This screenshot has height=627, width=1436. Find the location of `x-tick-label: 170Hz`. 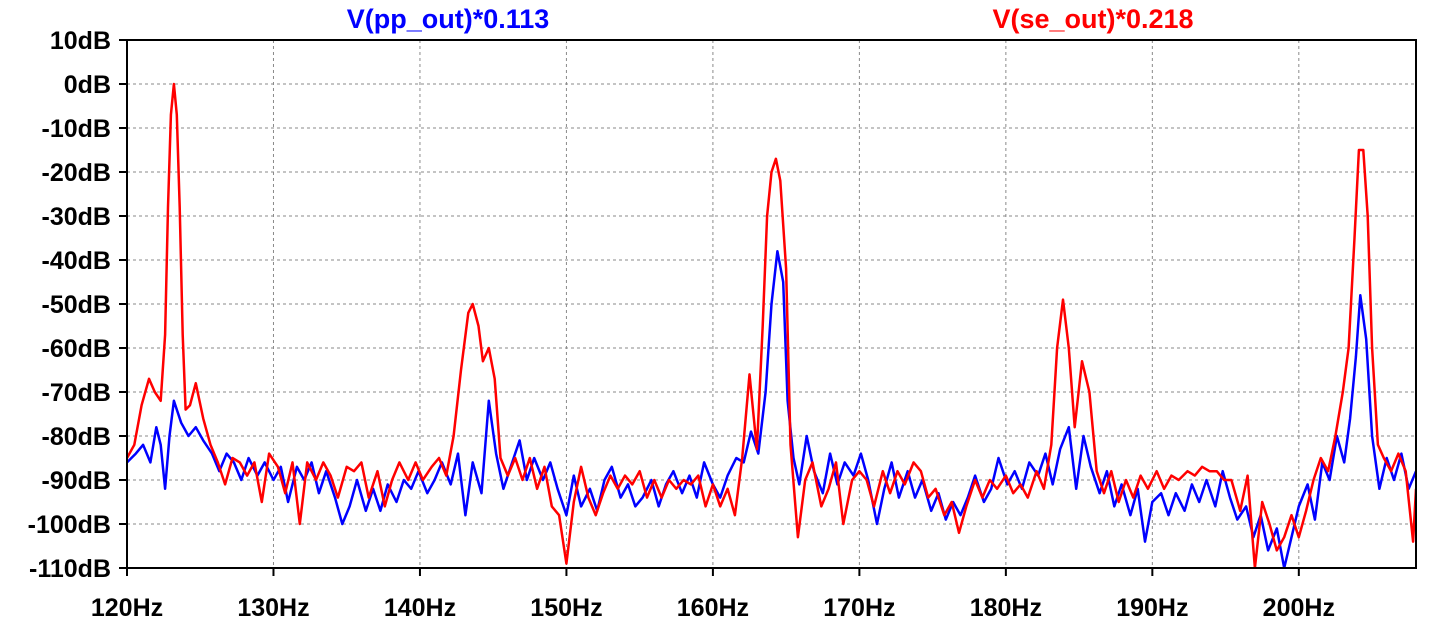

x-tick-label: 170Hz is located at coordinates (859, 608).